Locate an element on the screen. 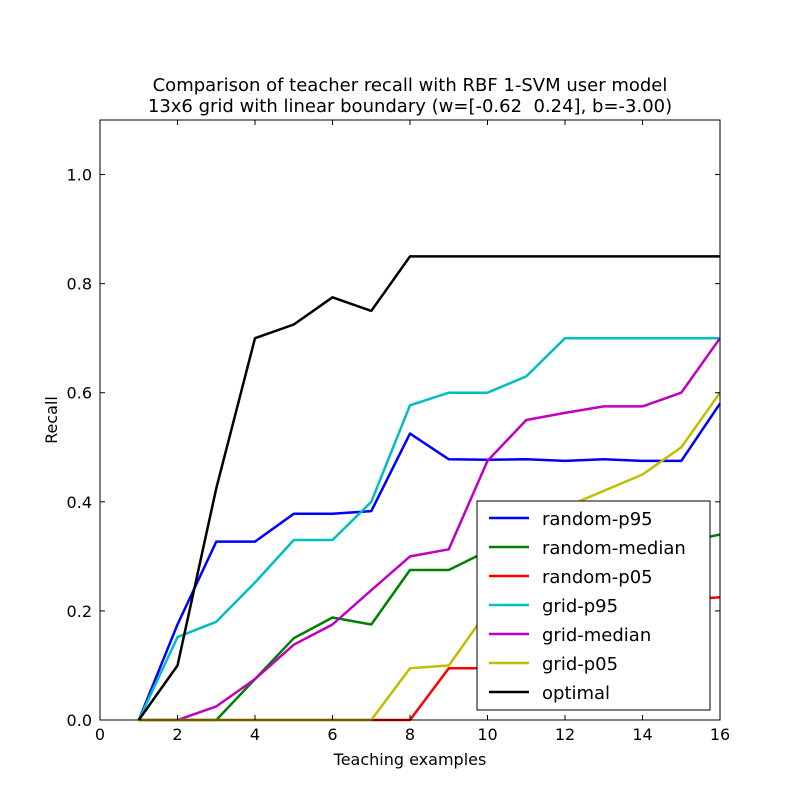  x-tick-label: 0 is located at coordinates (100, 734).